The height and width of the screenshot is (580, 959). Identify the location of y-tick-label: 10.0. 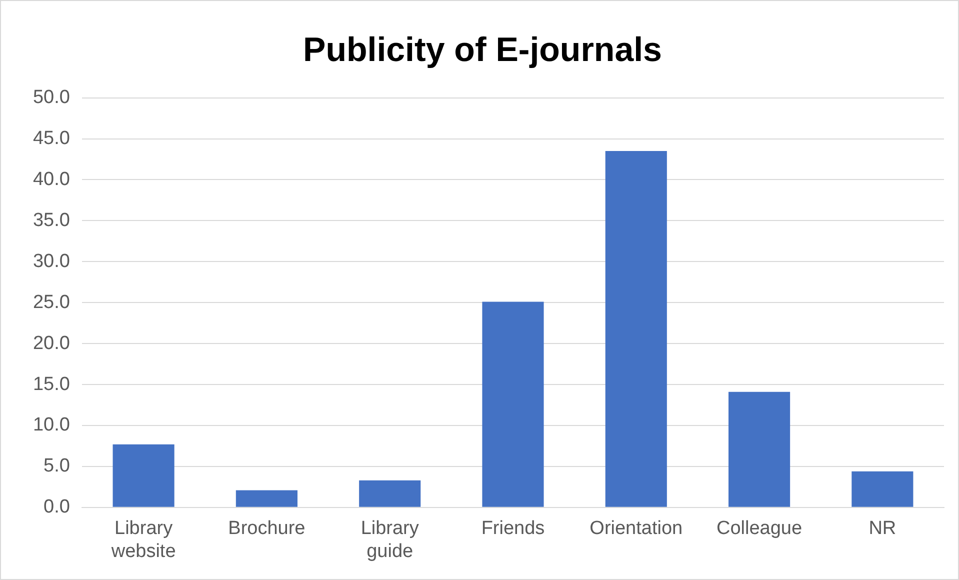
(51, 425).